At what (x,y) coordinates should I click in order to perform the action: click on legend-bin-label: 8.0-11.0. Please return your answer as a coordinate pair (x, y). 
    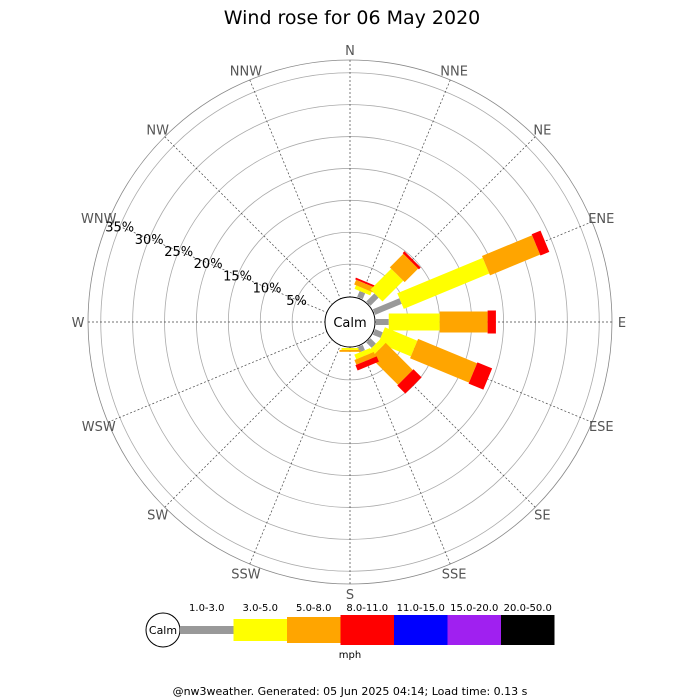
    Looking at the image, I should click on (367, 608).